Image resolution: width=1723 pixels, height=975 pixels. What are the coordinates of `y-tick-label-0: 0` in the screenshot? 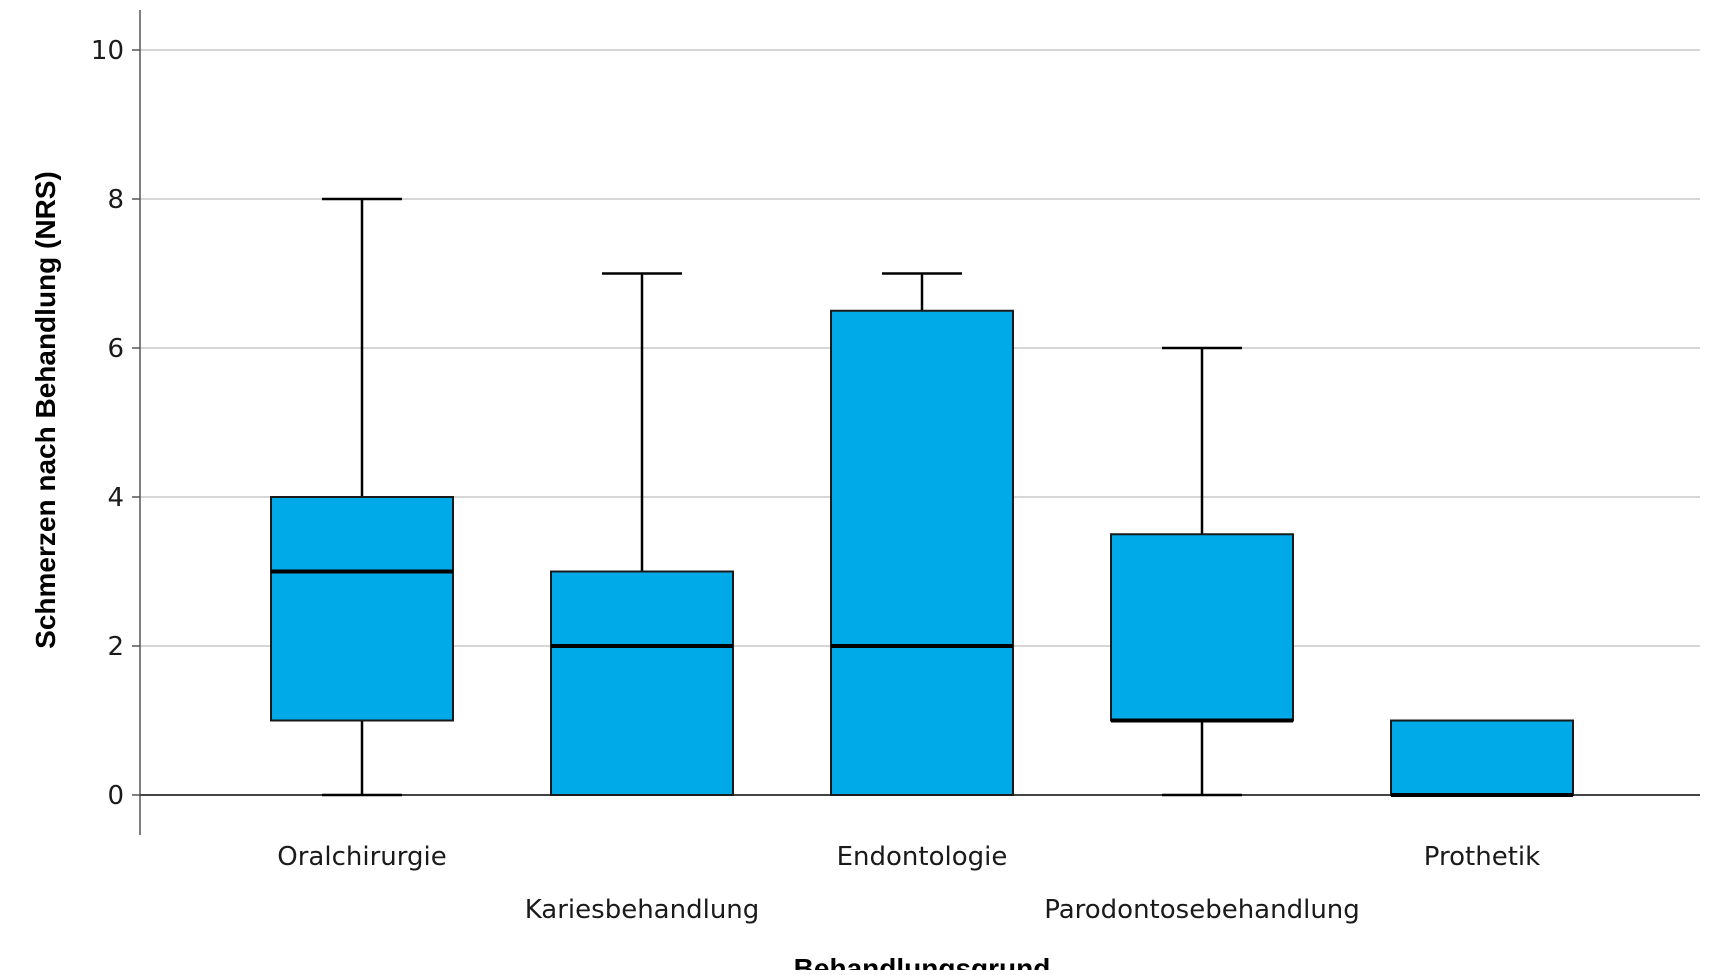 It's located at (115, 796).